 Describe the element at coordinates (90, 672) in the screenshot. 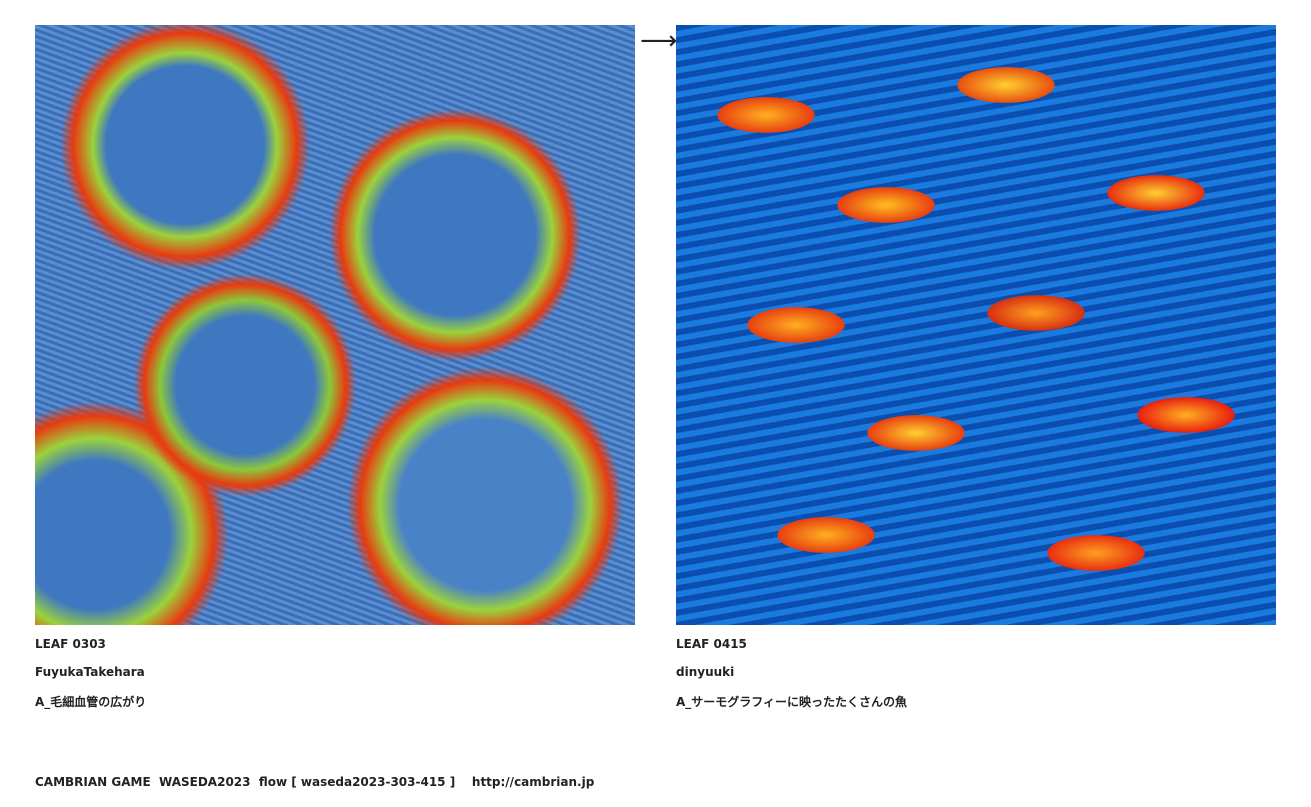

I see `left-author: FuyukaTakehara` at that location.